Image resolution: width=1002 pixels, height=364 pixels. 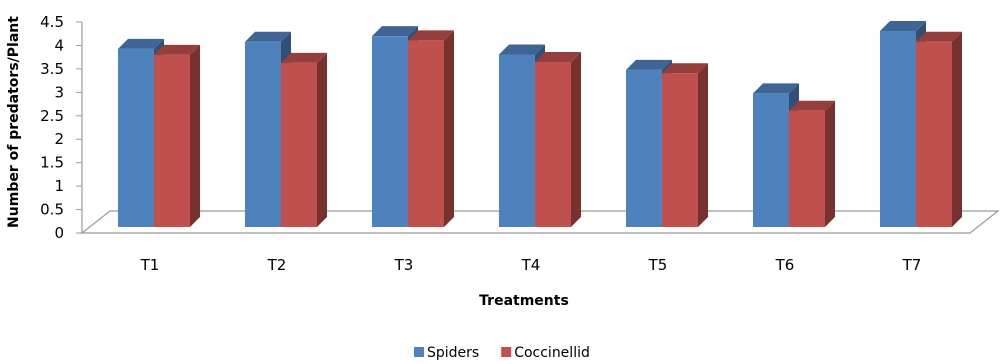 I want to click on y-tick-label: 2, so click(x=59, y=139).